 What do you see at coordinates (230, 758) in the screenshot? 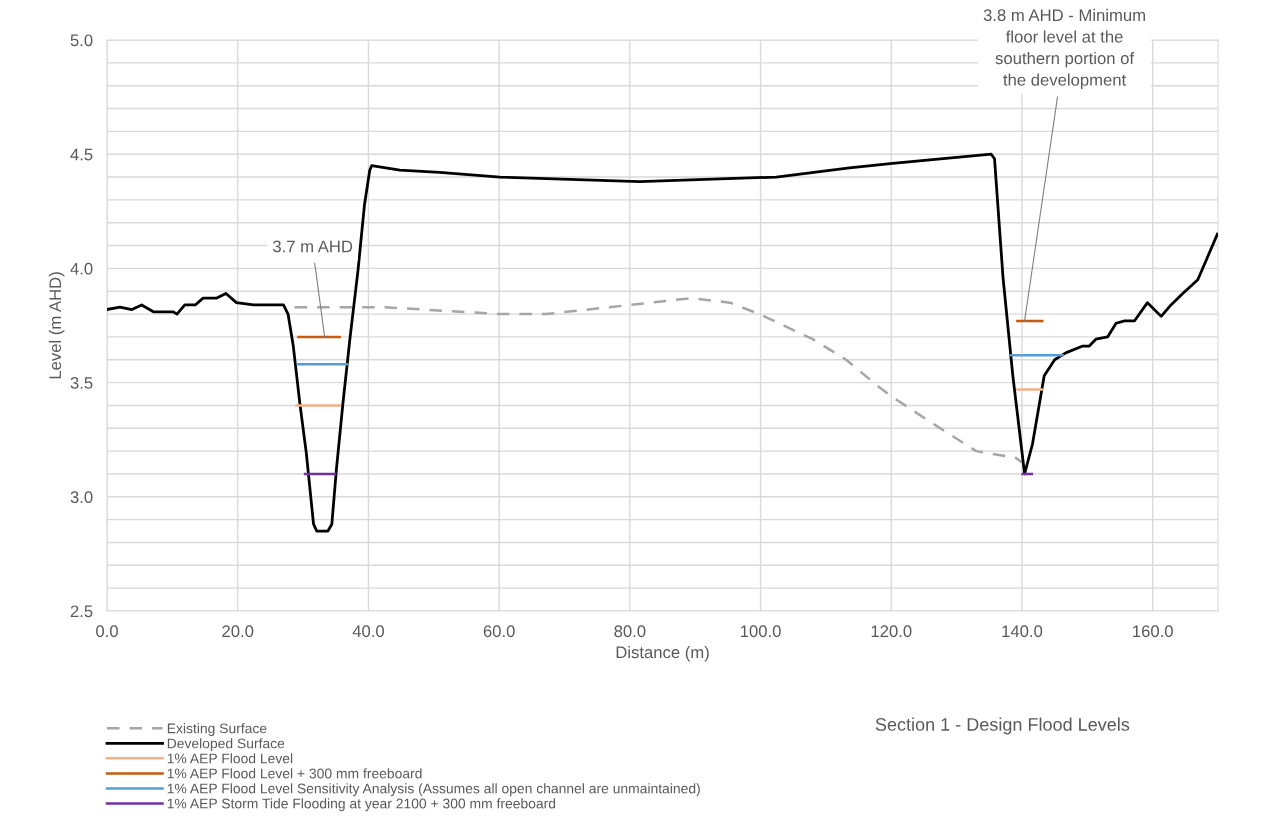
I see `legend-label: 1% AEP Flood Level` at bounding box center [230, 758].